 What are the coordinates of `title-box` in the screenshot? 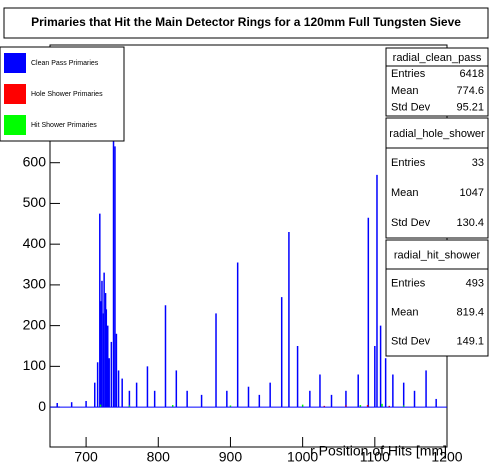 It's located at (246, 23).